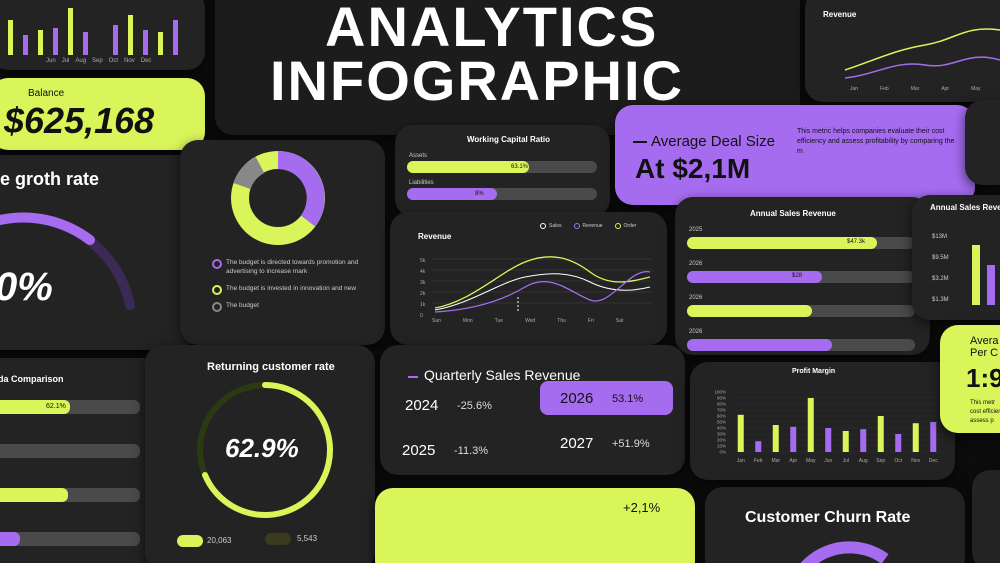 This screenshot has height=563, width=1000. I want to click on x-label: Jan, so click(854, 89).